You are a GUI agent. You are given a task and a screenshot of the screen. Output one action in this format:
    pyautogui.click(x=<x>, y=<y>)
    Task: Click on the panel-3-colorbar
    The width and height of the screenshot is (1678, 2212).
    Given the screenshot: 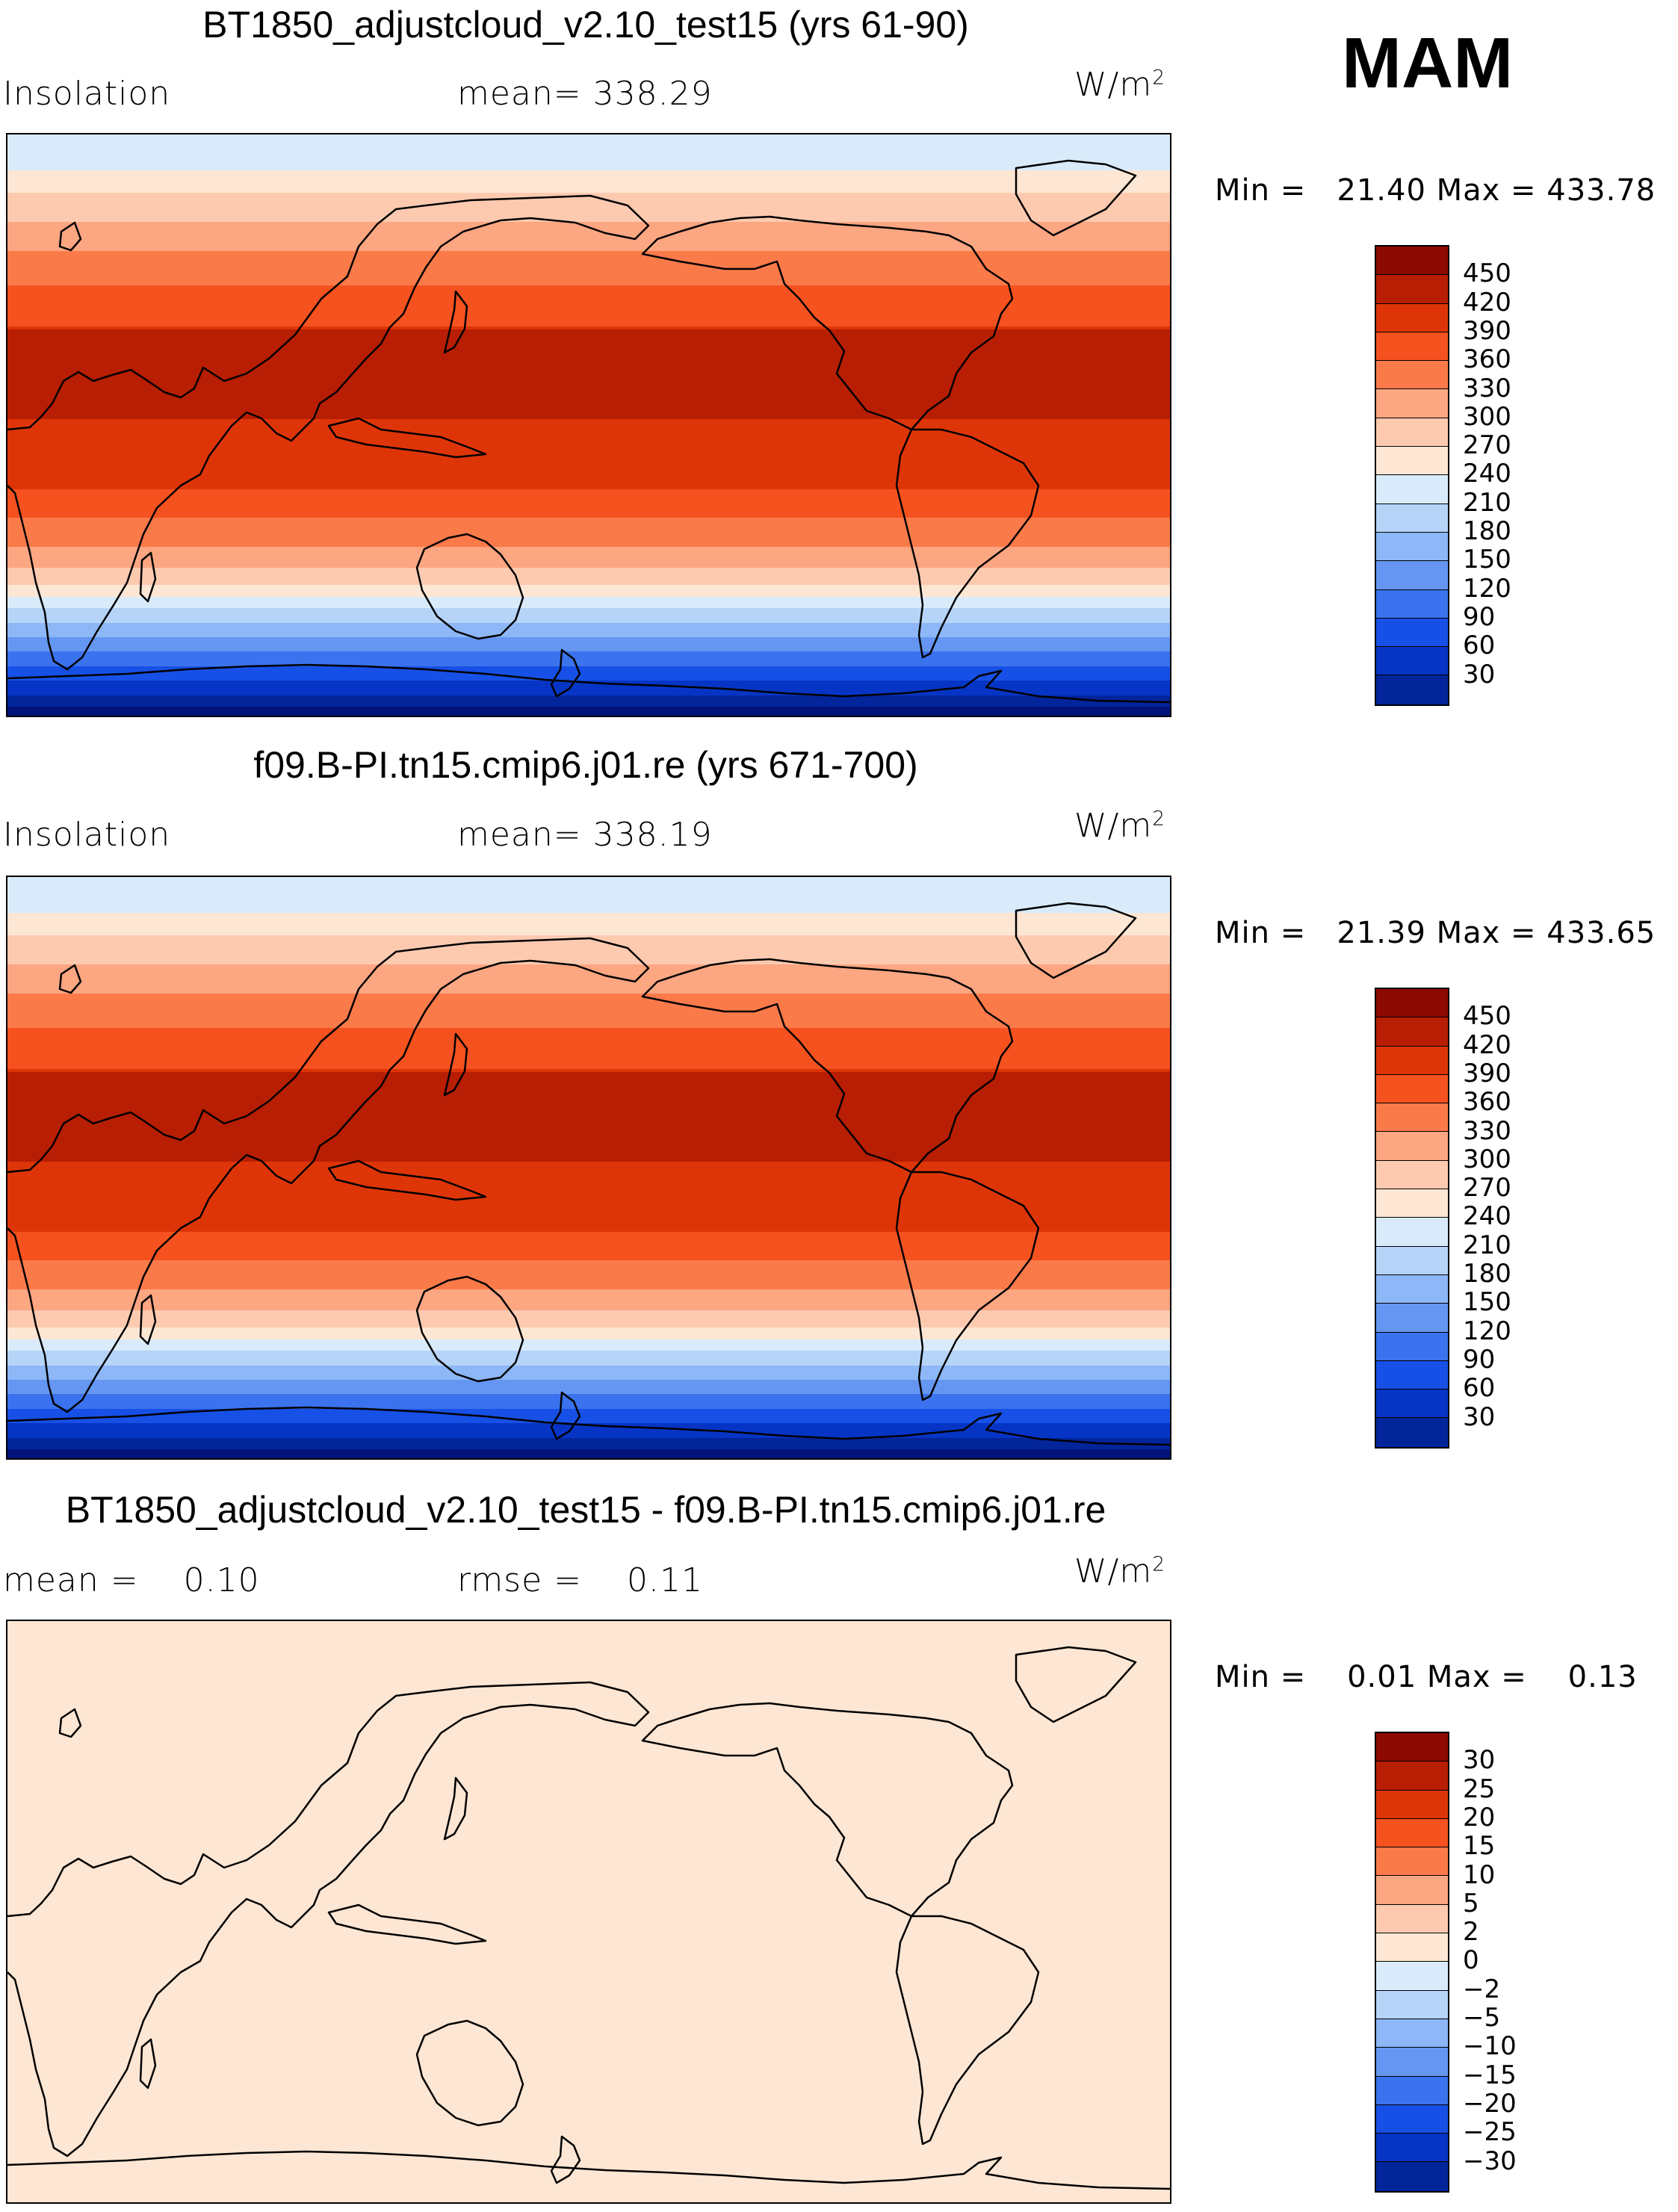 What is the action you would take?
    pyautogui.click(x=1412, y=1962)
    